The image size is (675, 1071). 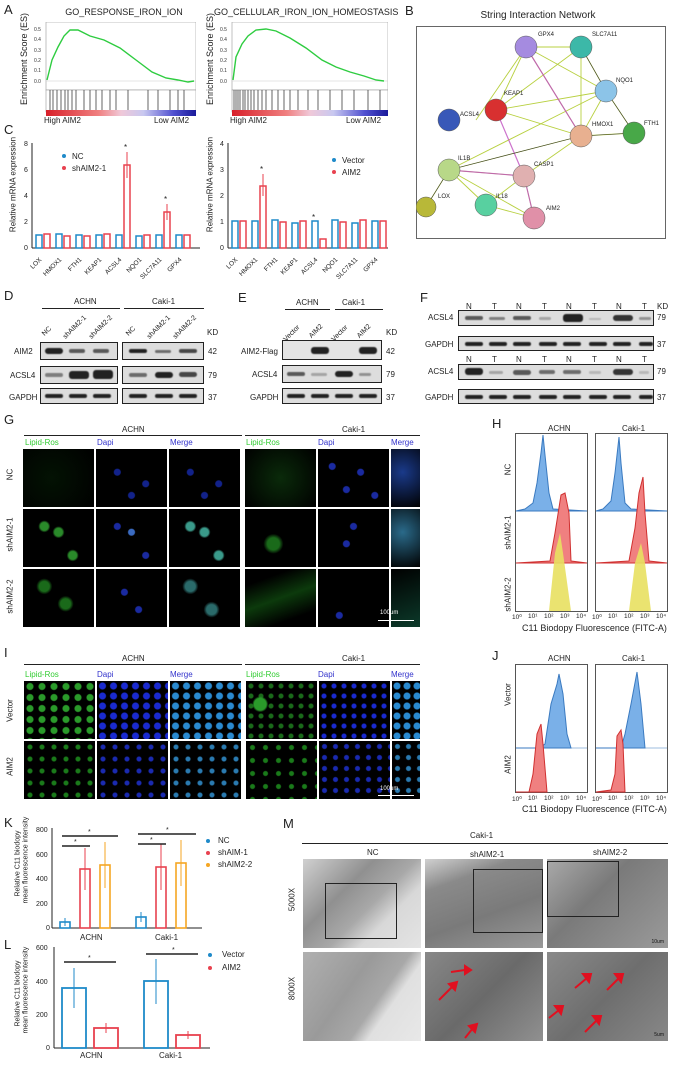 What do you see at coordinates (603, 125) in the screenshot?
I see `svg-text: HMOX1` at bounding box center [603, 125].